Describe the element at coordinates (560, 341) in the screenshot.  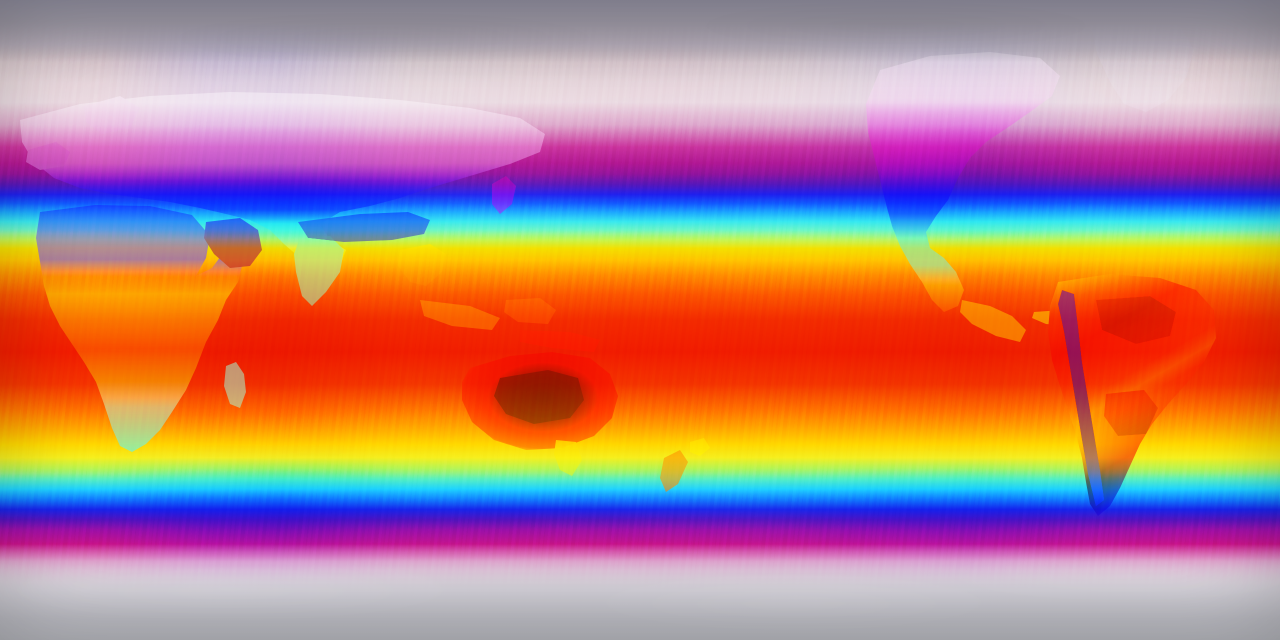
I see `continent-new-guinea` at that location.